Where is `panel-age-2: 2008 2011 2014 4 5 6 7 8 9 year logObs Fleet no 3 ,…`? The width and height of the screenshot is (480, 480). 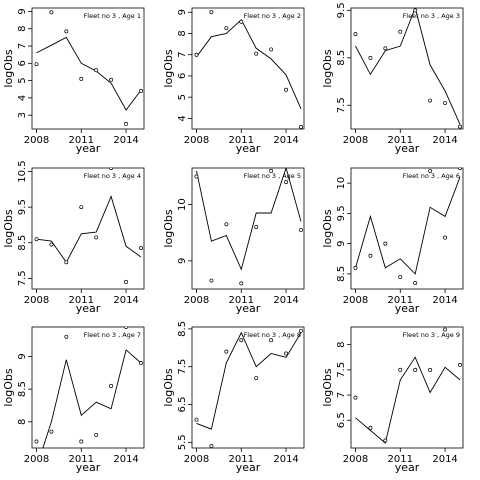 panel-age-2: 2008 2011 2014 4 5 6 7 8 9 year logObs Fleet no 3 ,… is located at coordinates (233, 81).